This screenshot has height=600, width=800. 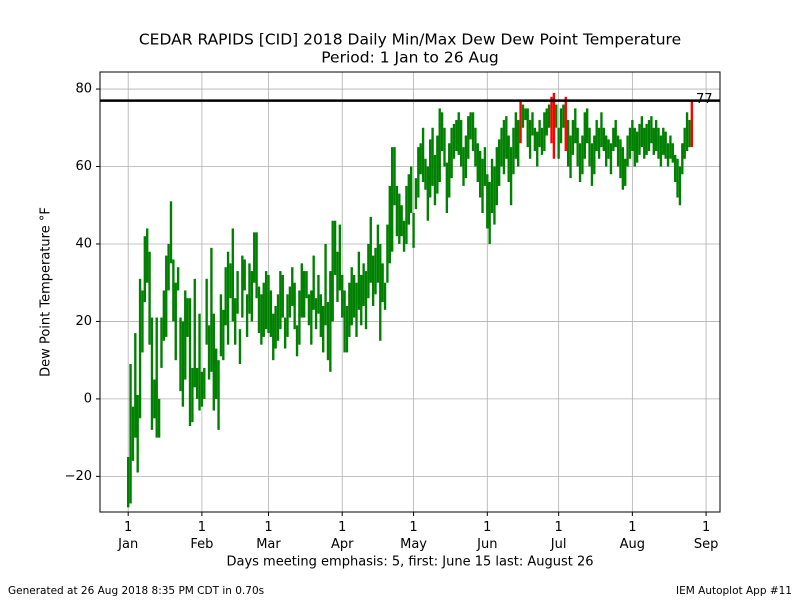 I want to click on y-tick-label: 40, so click(x=83, y=243).